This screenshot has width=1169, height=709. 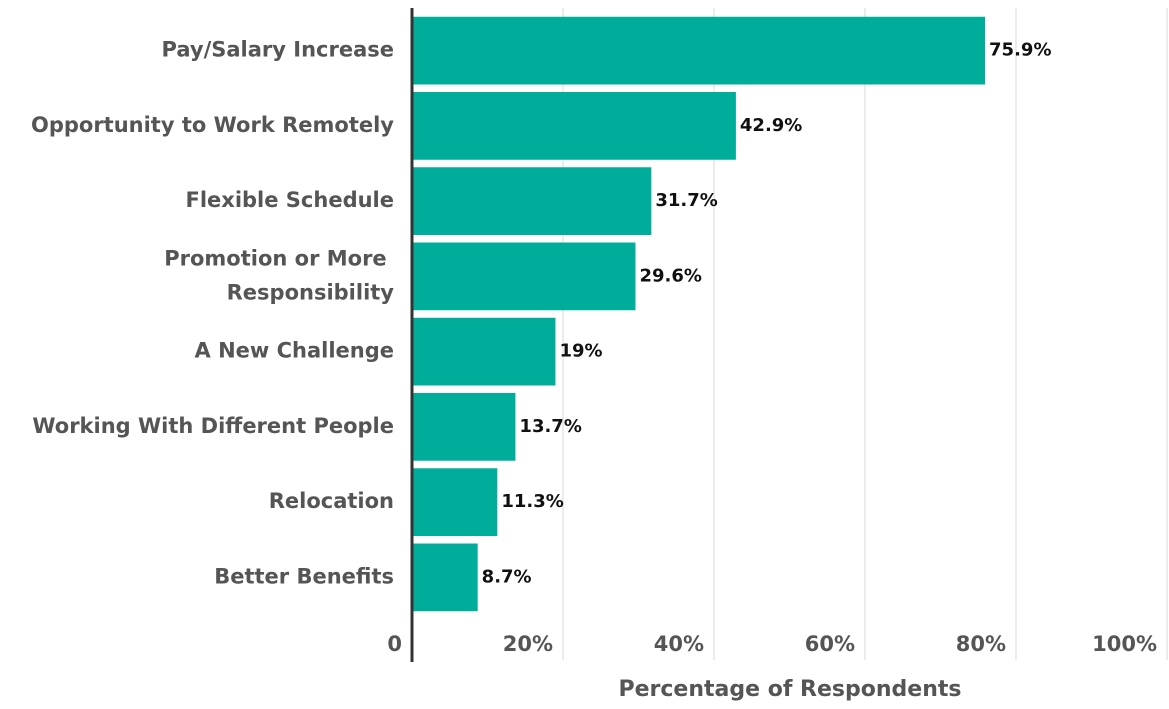 I want to click on value-label: 8.7%, so click(x=507, y=576).